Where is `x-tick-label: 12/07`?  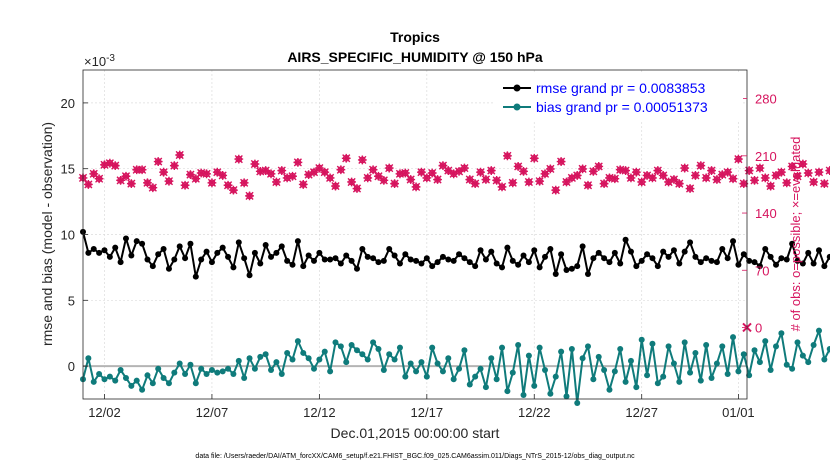
x-tick-label: 12/07 is located at coordinates (212, 412).